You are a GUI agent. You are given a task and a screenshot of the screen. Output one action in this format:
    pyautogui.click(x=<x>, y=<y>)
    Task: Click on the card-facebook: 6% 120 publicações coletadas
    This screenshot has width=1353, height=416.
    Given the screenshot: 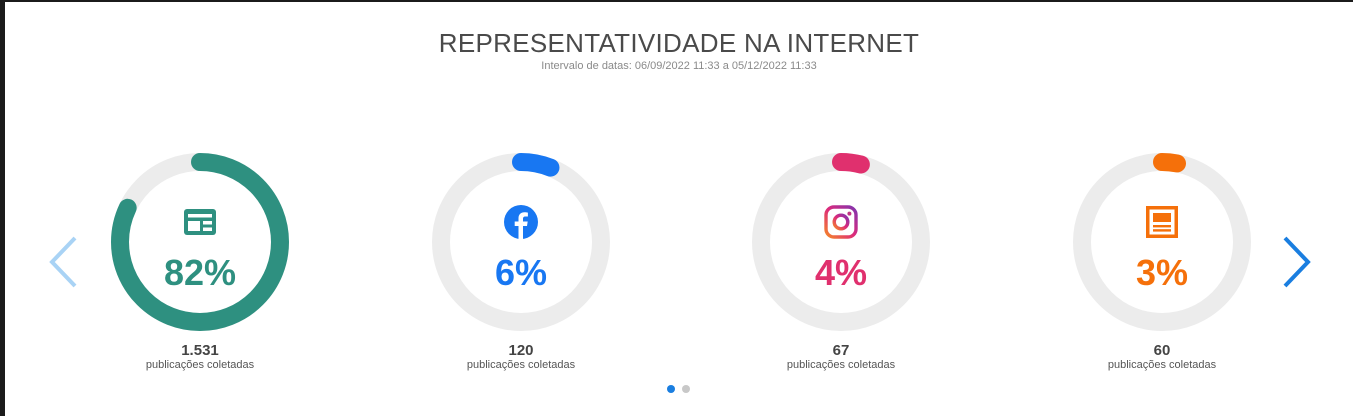 What is the action you would take?
    pyautogui.click(x=521, y=267)
    